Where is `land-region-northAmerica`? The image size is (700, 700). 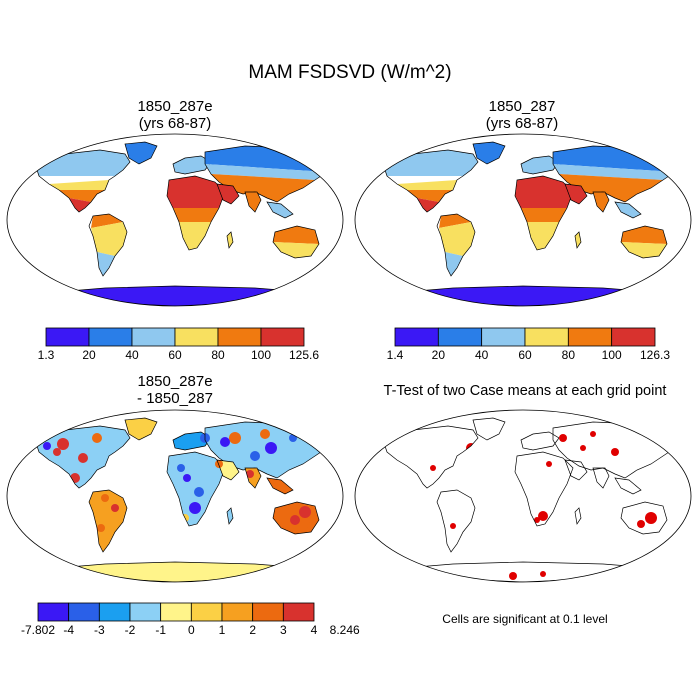
land-region-northAmerica is located at coordinates (82, 457).